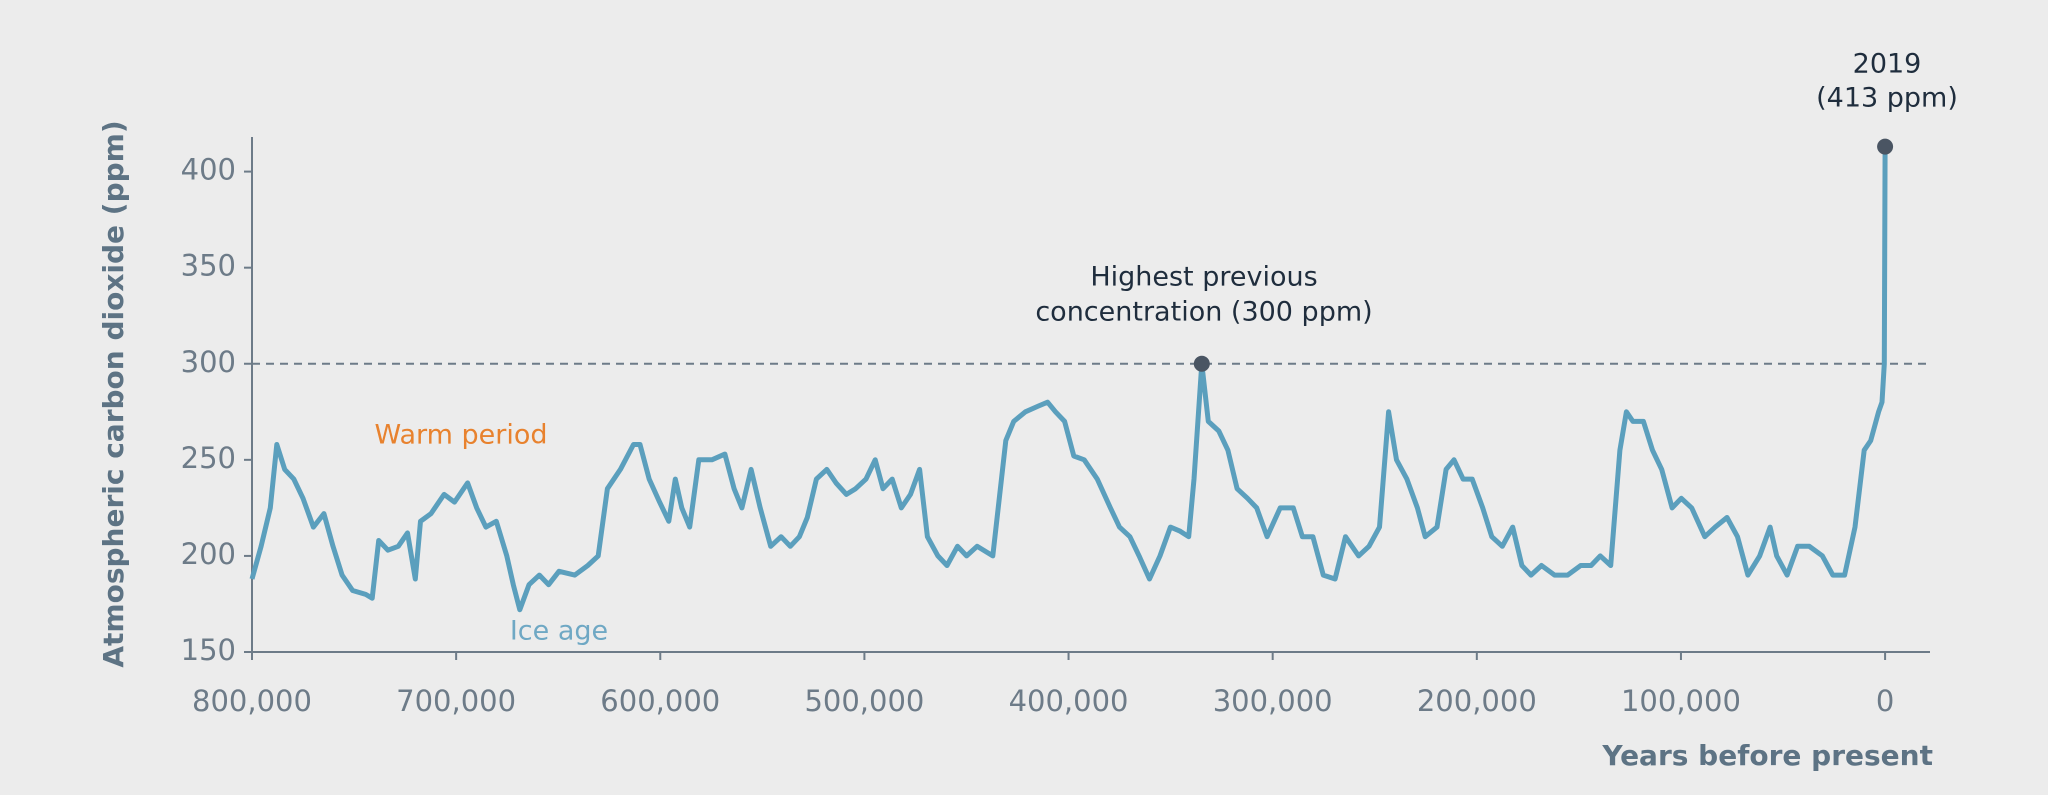  I want to click on y-tick-label: 250, so click(208, 458).